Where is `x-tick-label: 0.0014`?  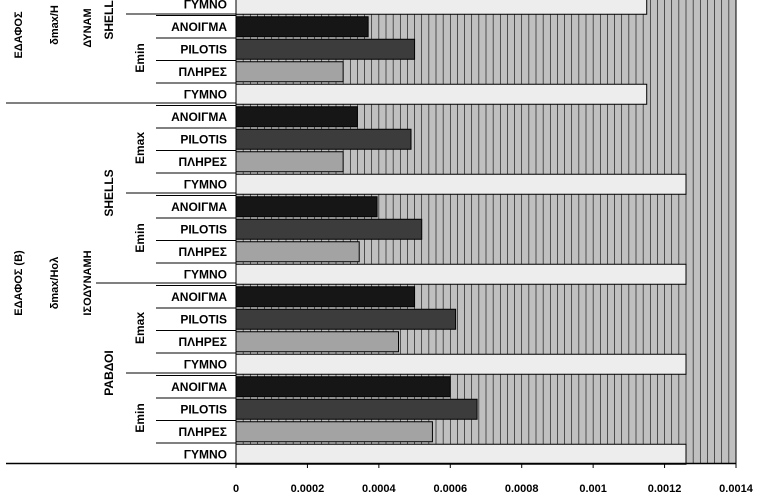 x-tick-label: 0.0014 is located at coordinates (736, 489).